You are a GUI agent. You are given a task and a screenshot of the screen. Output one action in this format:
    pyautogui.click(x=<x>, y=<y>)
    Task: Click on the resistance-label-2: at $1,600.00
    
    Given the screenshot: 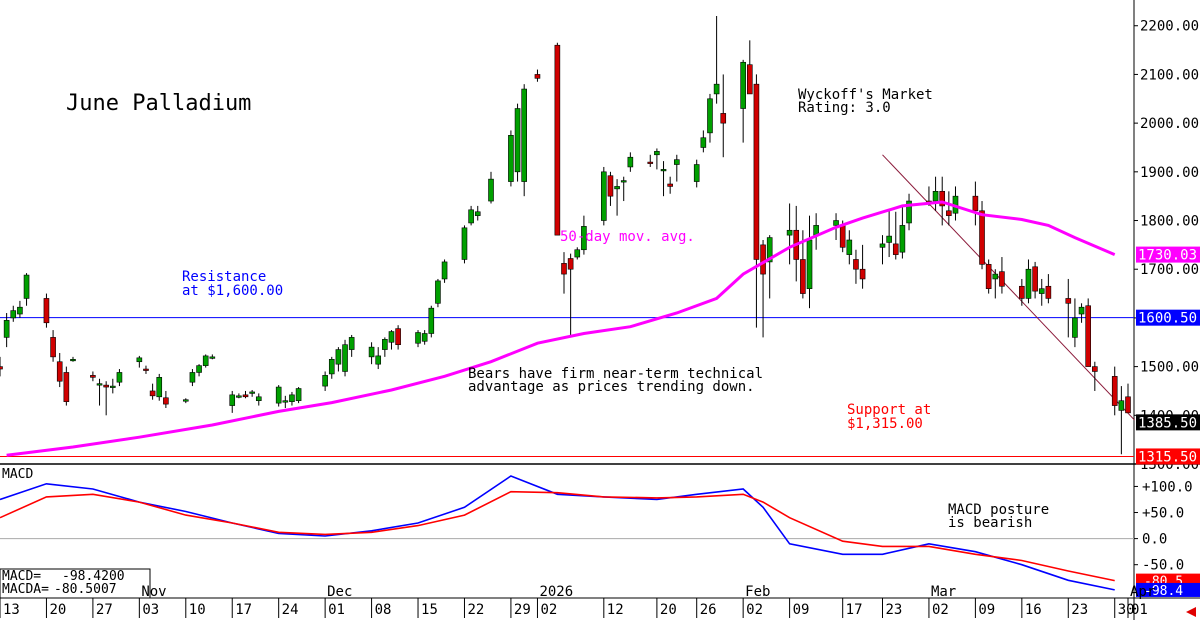 What is the action you would take?
    pyautogui.click(x=232, y=291)
    